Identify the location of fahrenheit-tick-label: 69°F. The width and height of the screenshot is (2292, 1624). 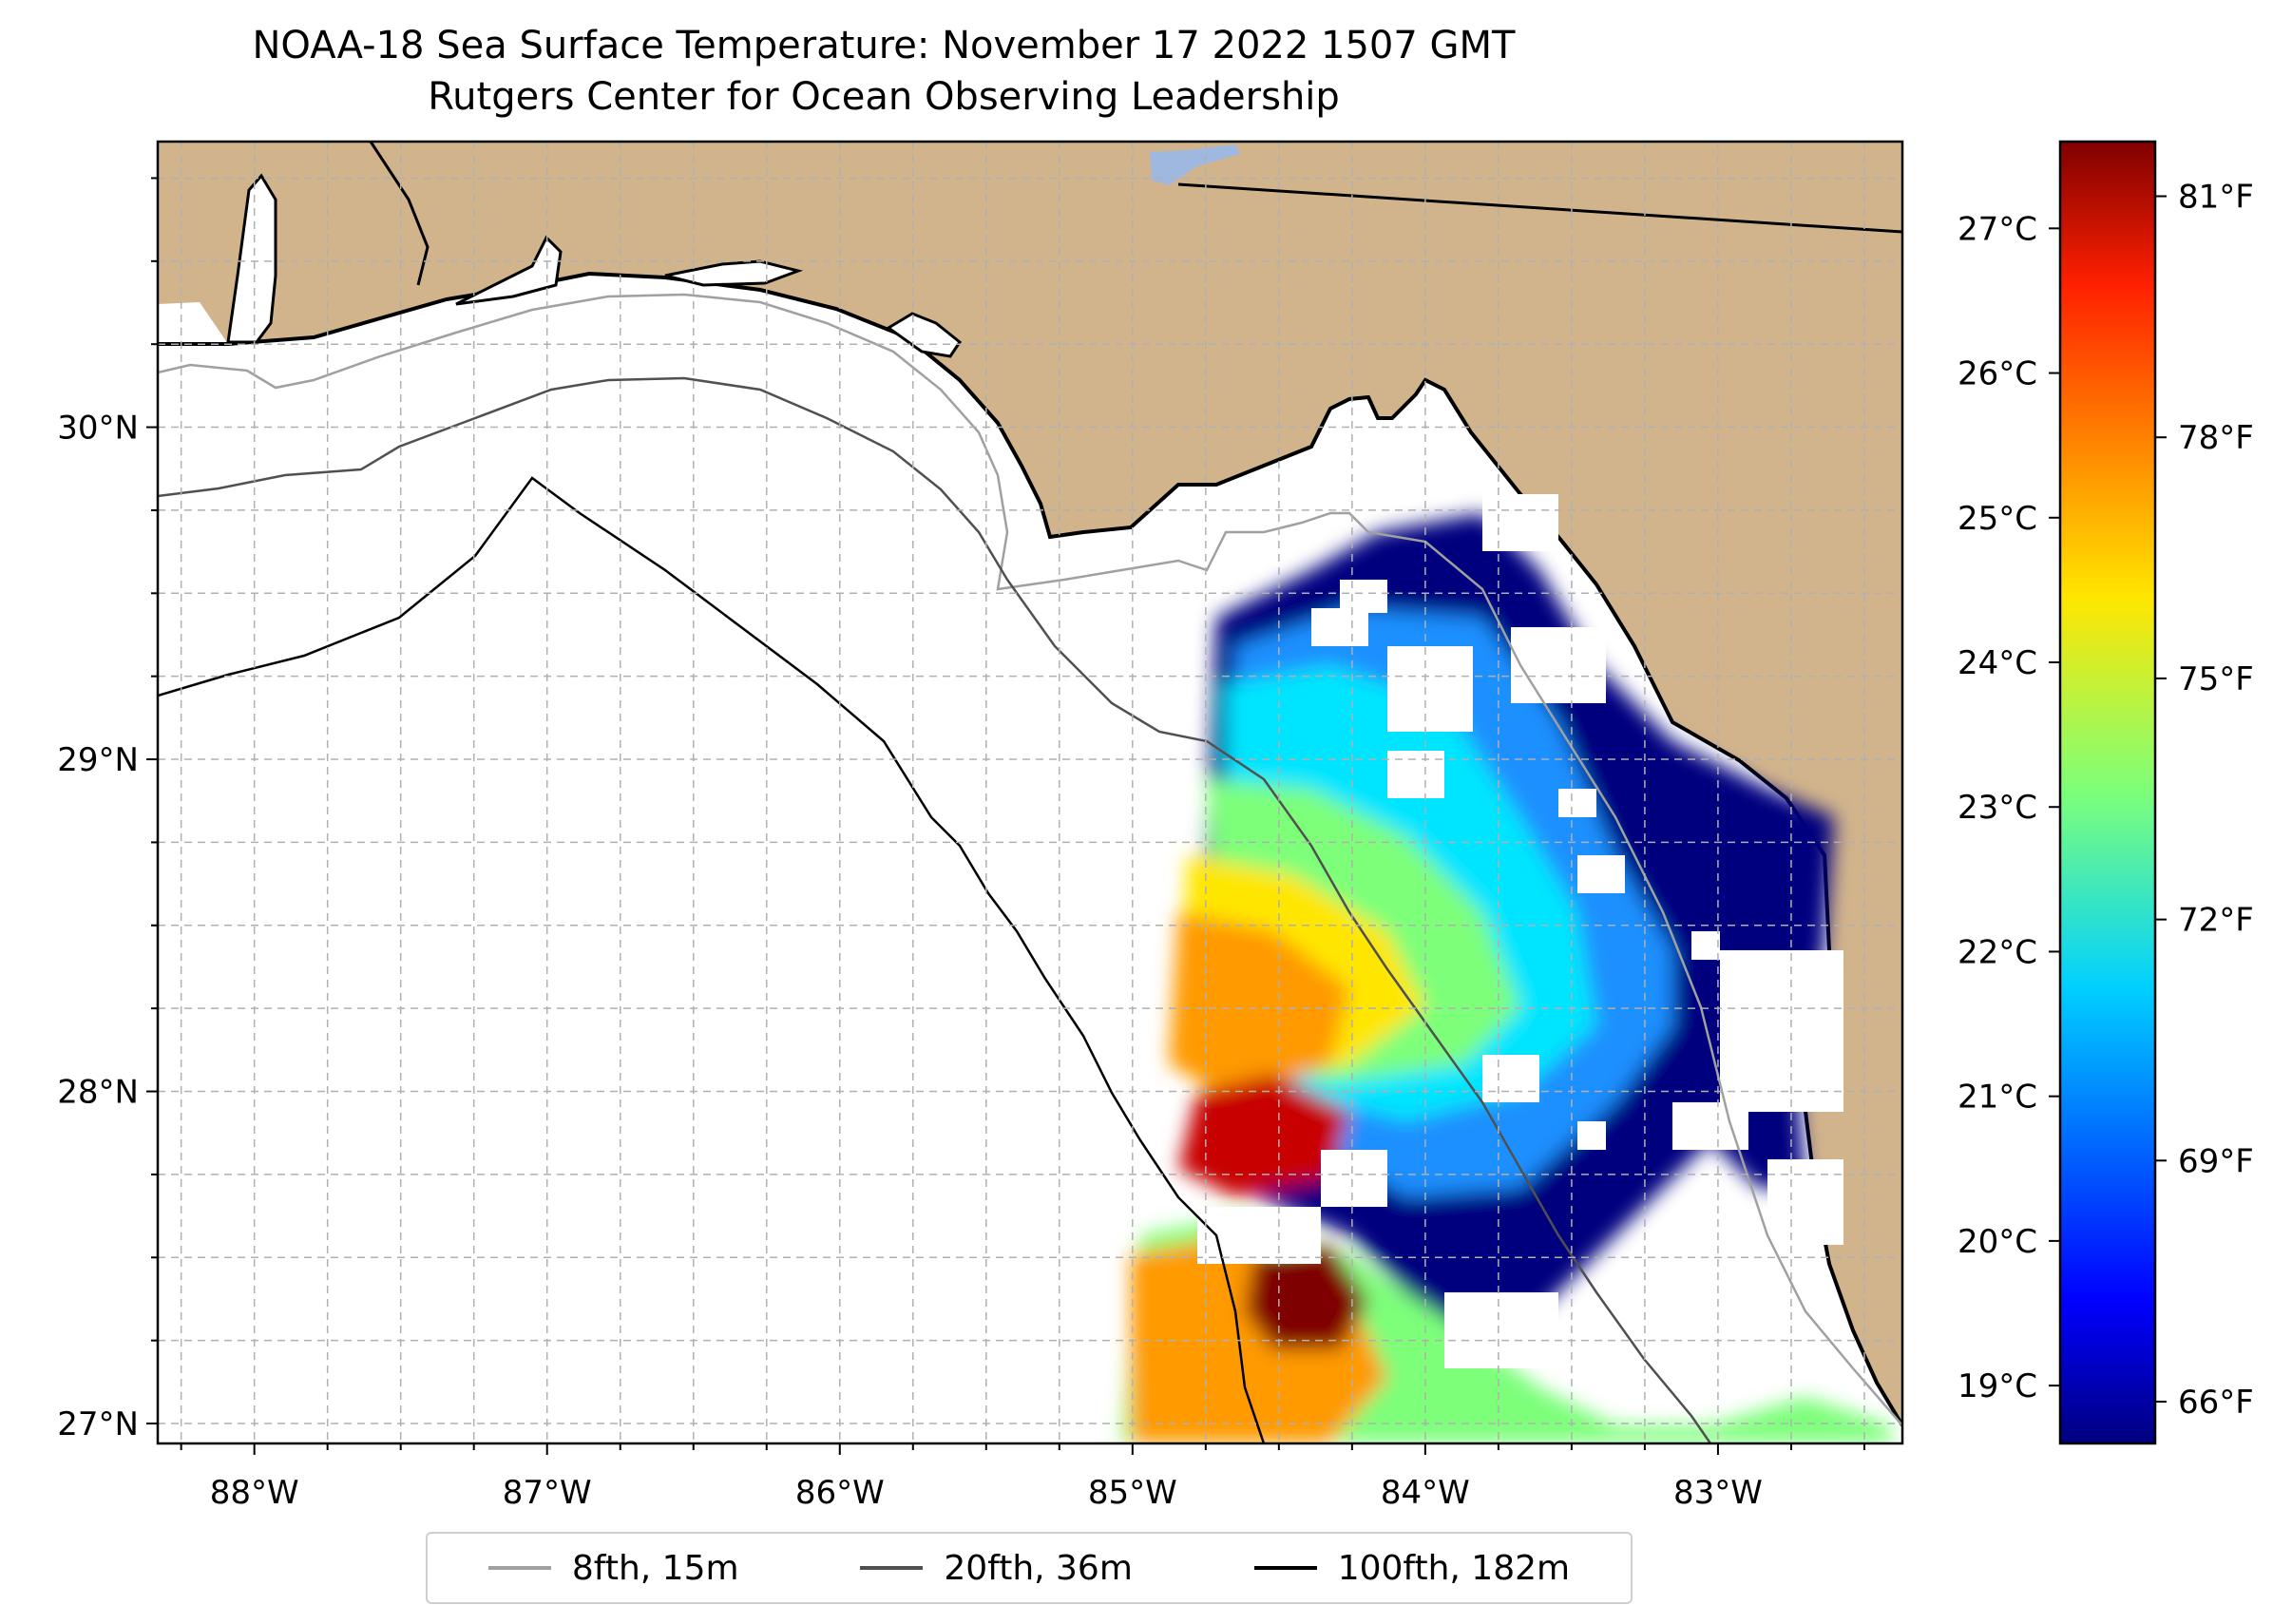
(2216, 1161).